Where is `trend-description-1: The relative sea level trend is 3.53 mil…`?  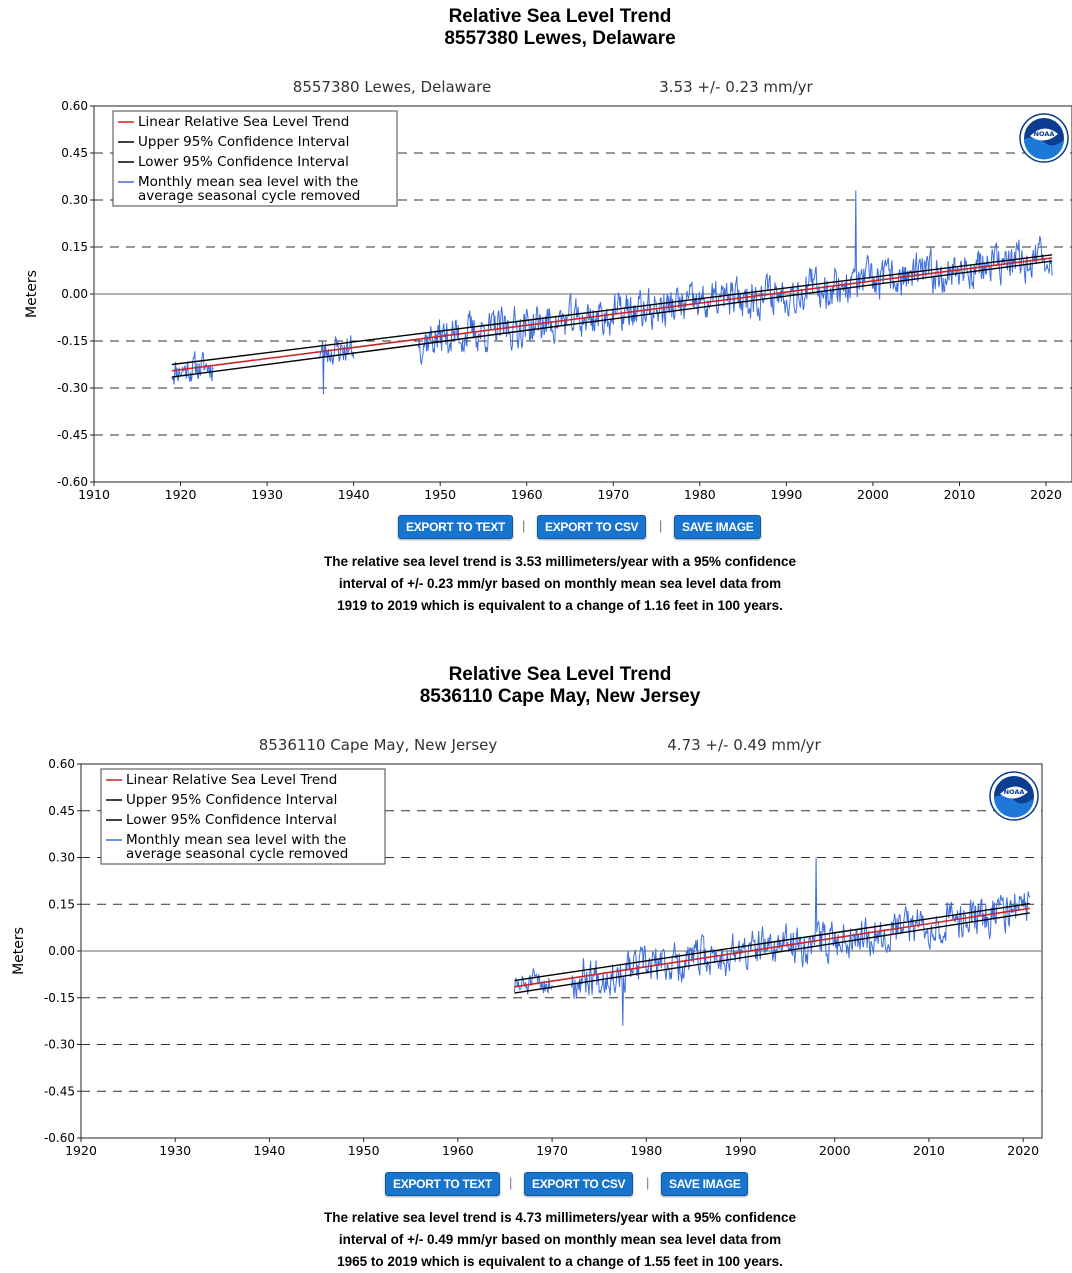 trend-description-1: The relative sea level trend is 3.53 mil… is located at coordinates (536, 584).